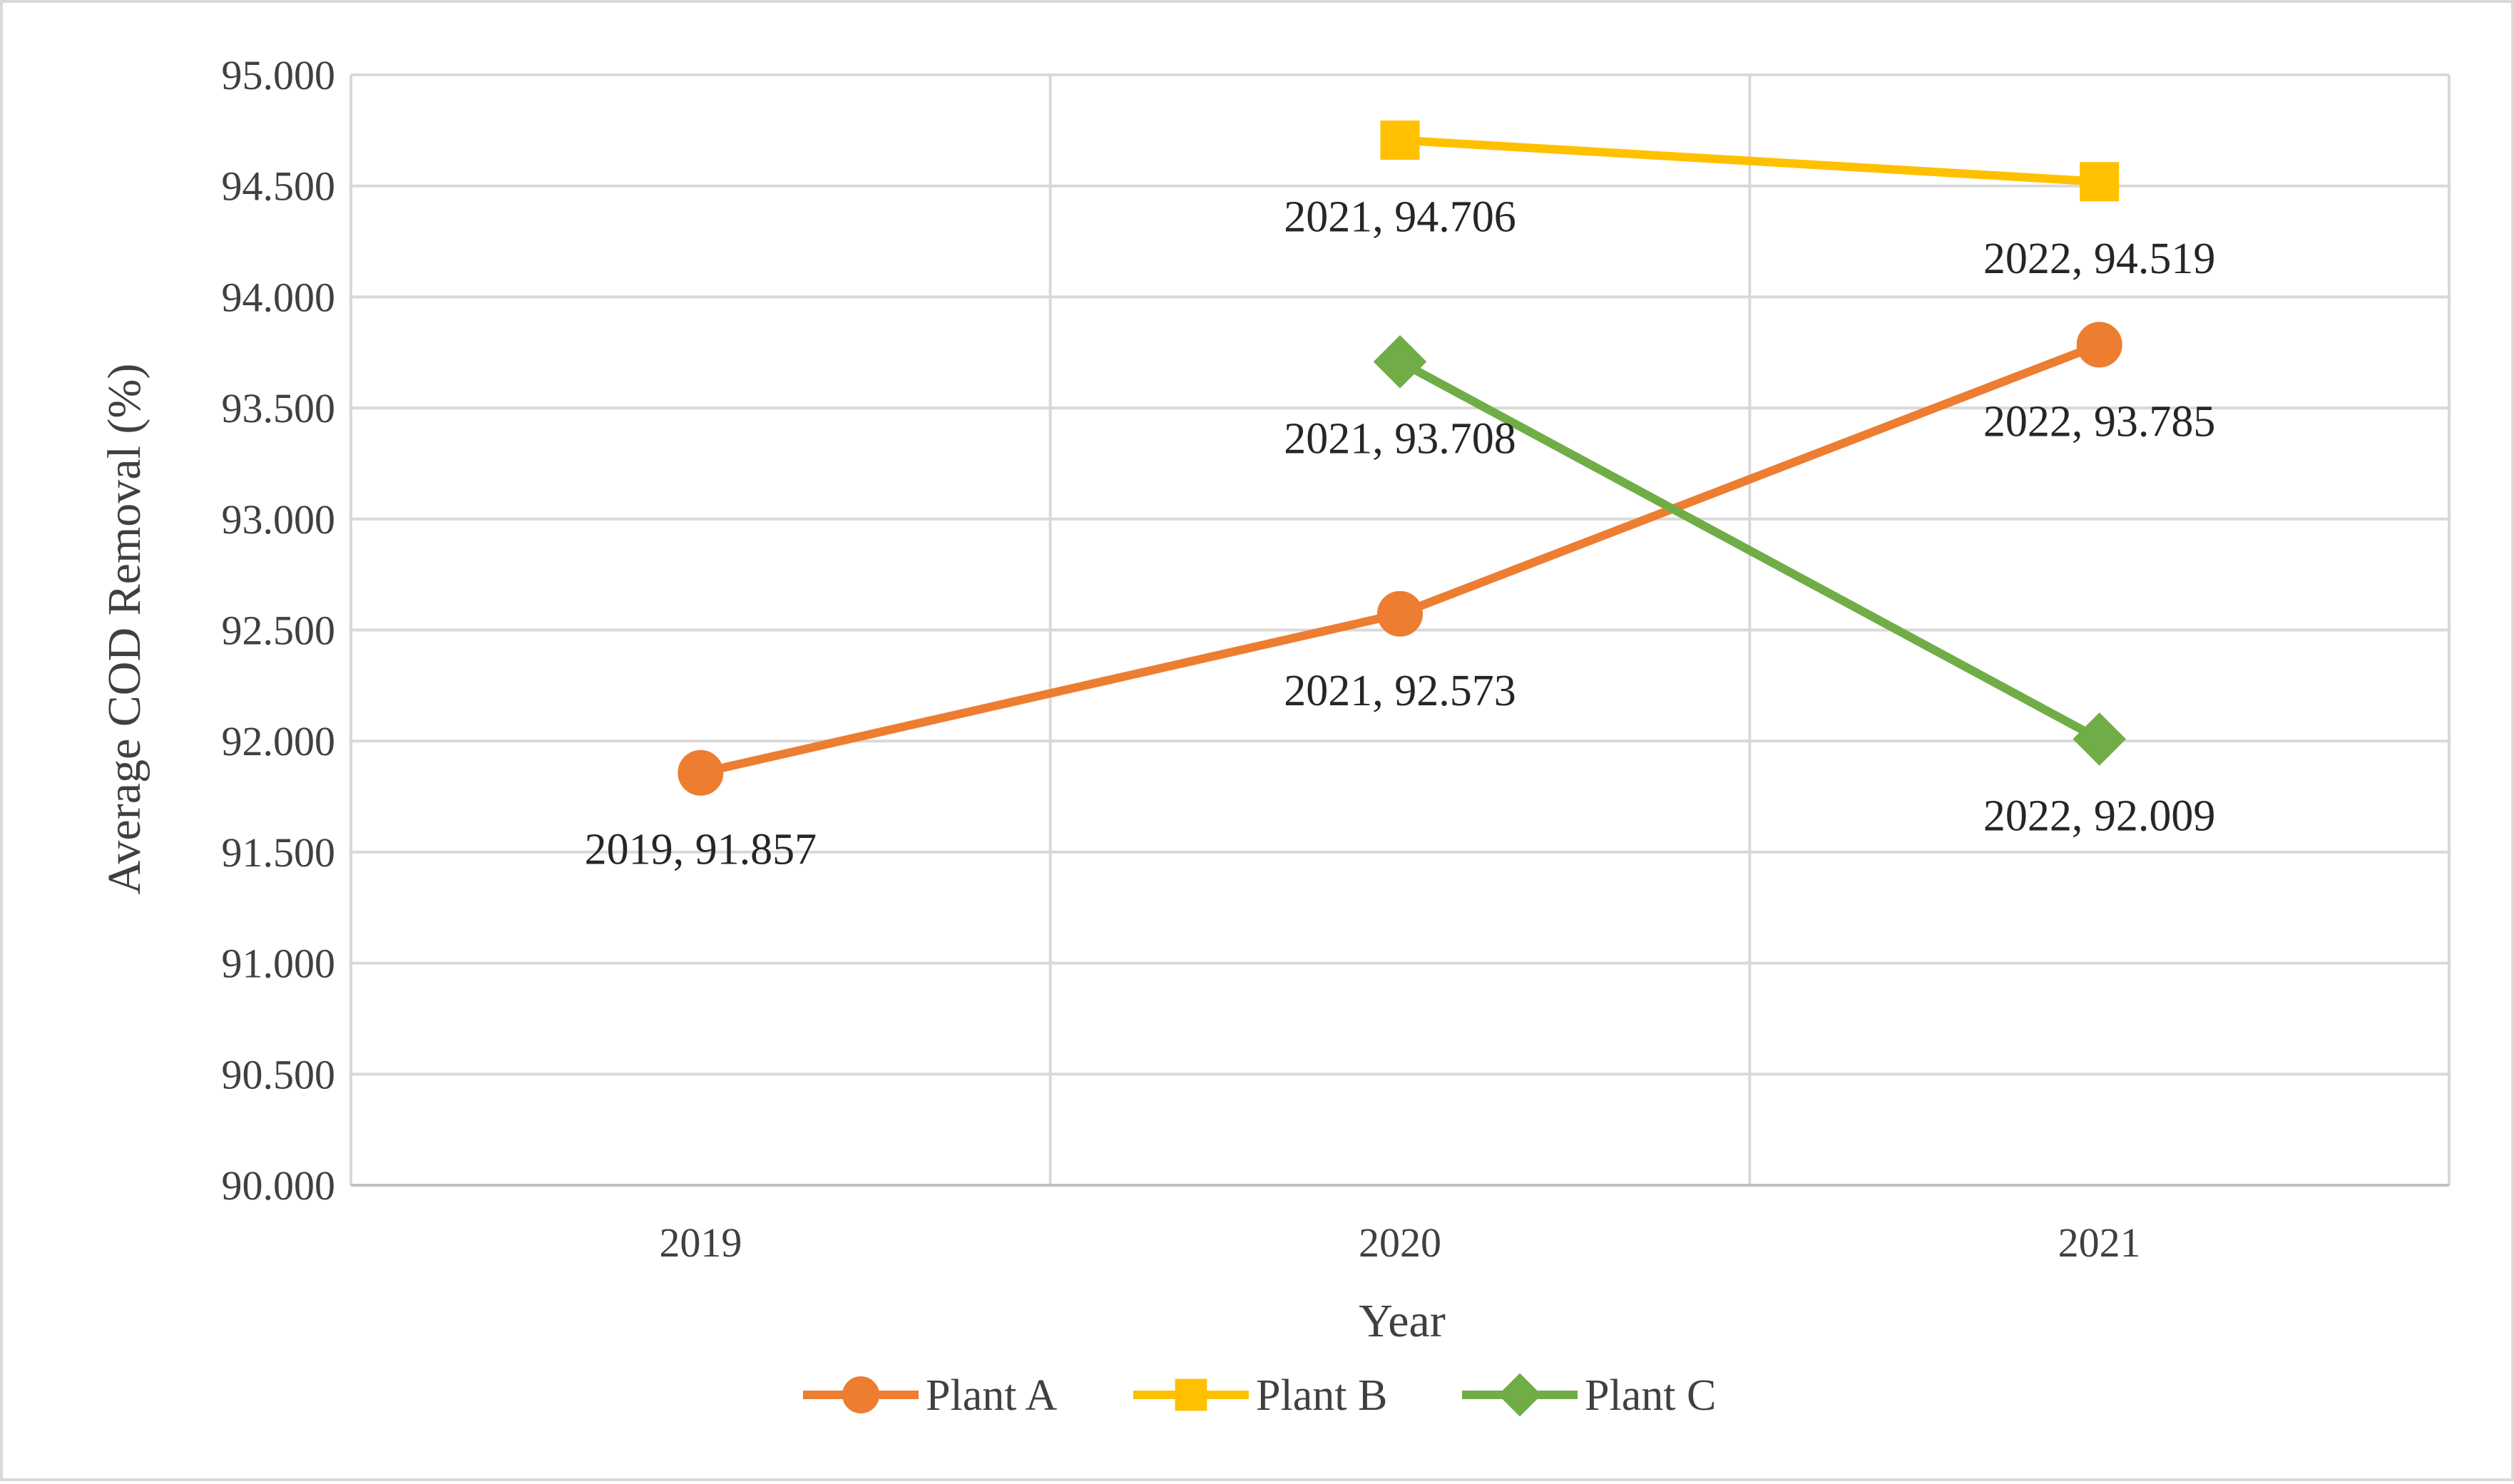  I want to click on x-tick-label: 2021, so click(2100, 1242).